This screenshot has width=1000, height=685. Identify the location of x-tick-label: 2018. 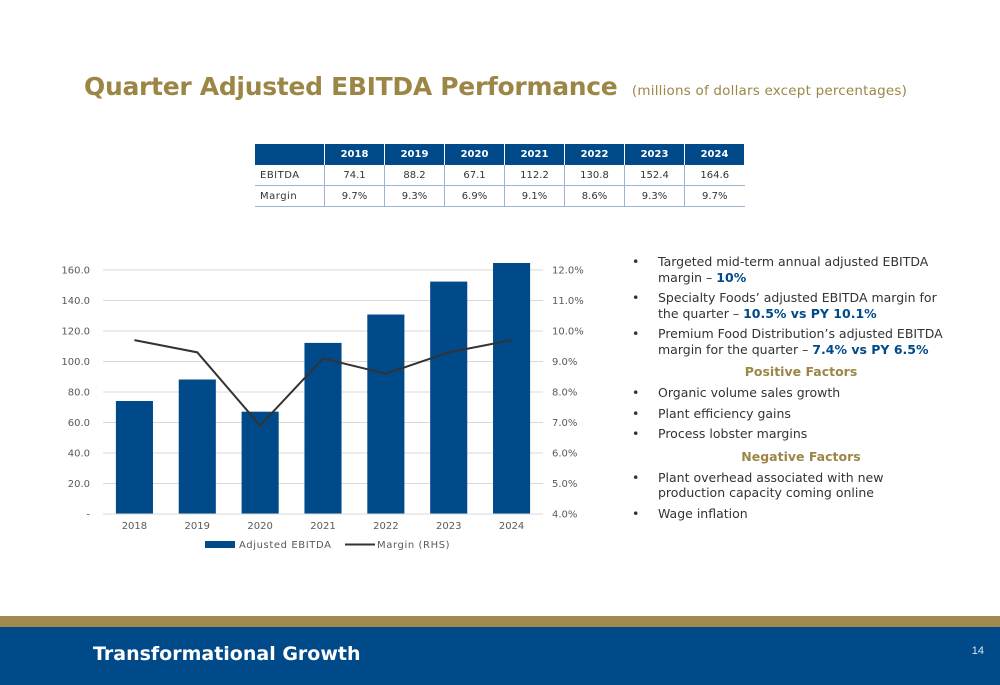
(134, 526).